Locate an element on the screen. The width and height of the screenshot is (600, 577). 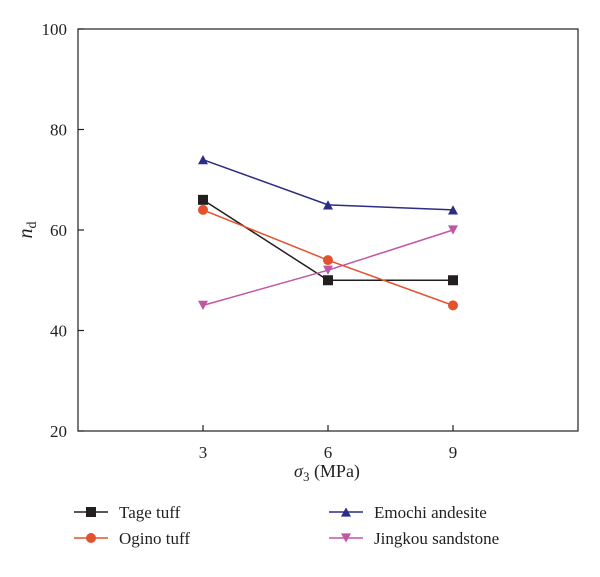
y-tick-label-40: 40 is located at coordinates (58, 331).